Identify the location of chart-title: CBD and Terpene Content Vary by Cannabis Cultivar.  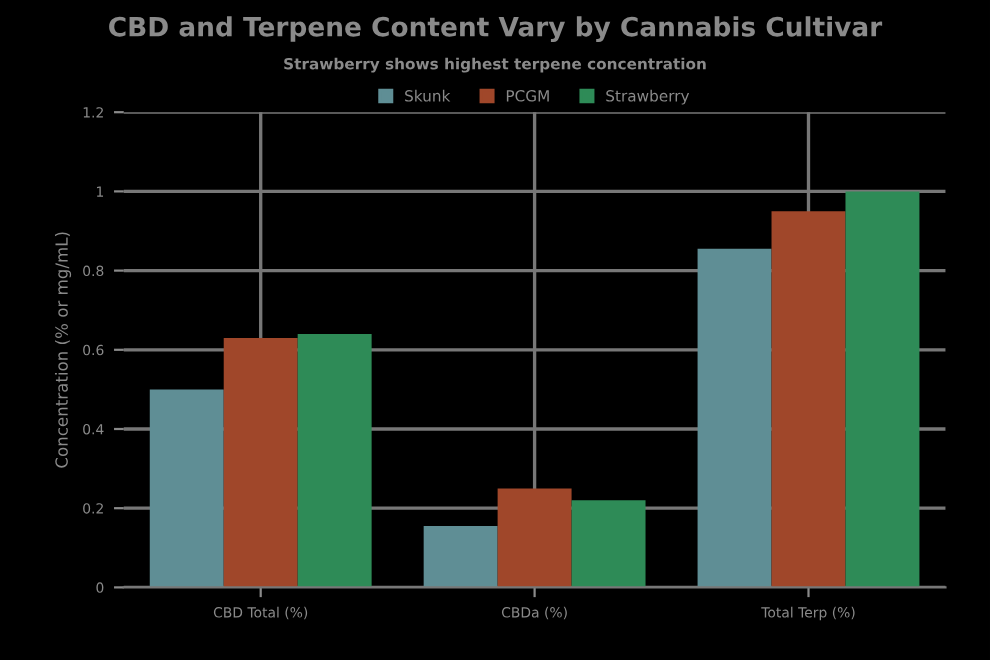
(496, 29).